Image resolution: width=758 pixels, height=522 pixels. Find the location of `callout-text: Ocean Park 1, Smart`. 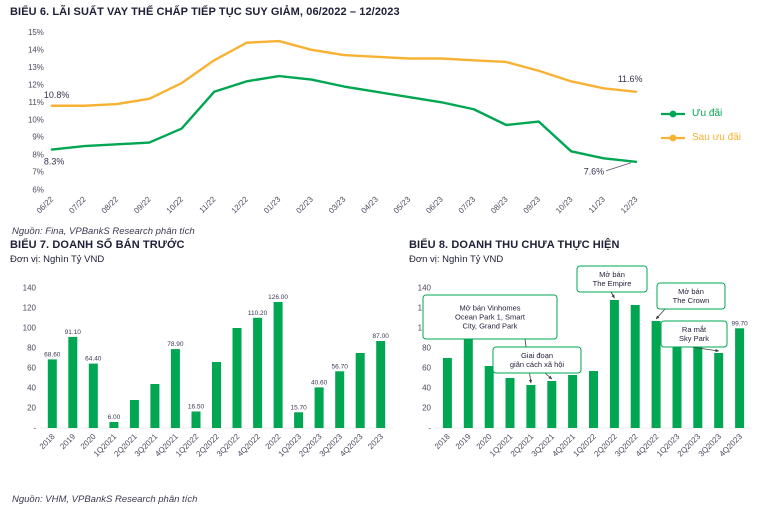

callout-text: Ocean Park 1, Smart is located at coordinates (490, 317).